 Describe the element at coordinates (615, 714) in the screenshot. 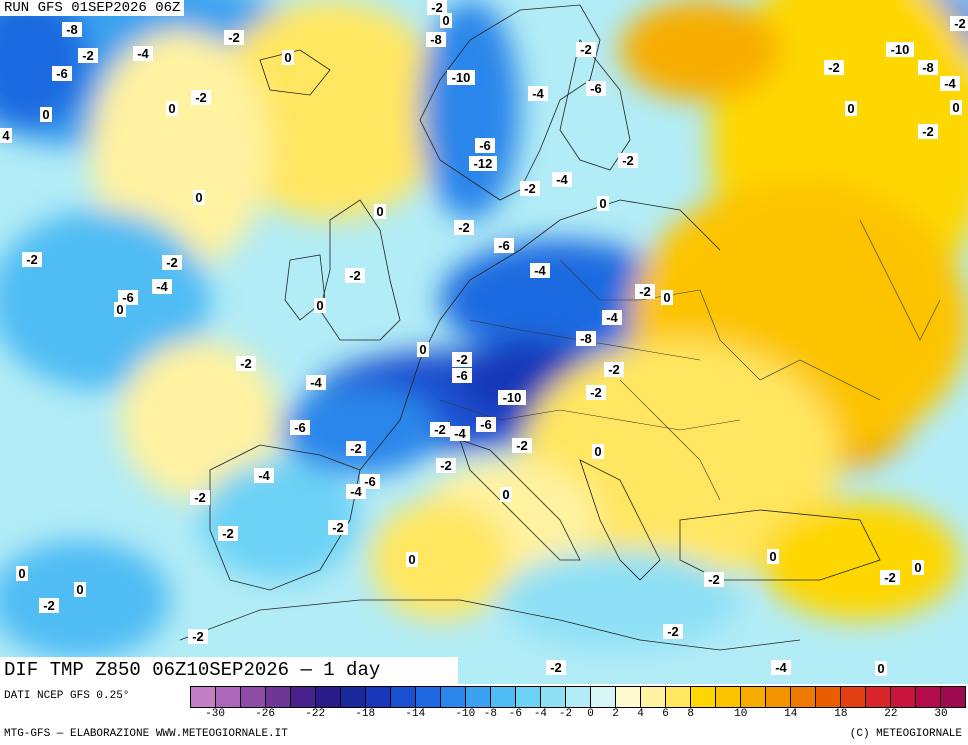

I see `legend-tick-label: 2` at that location.